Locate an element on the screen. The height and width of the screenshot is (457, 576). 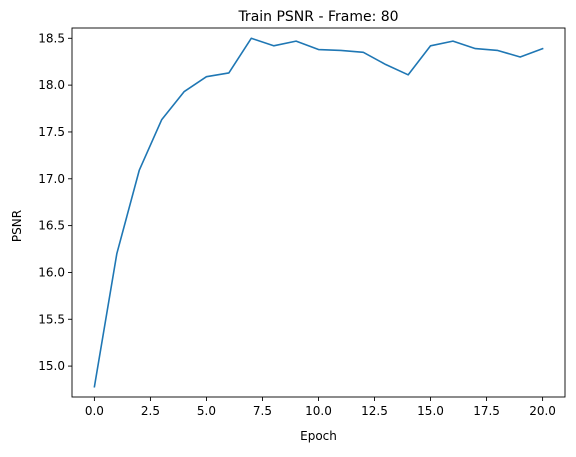
y-tick-label: 15.5 is located at coordinates (51, 319).